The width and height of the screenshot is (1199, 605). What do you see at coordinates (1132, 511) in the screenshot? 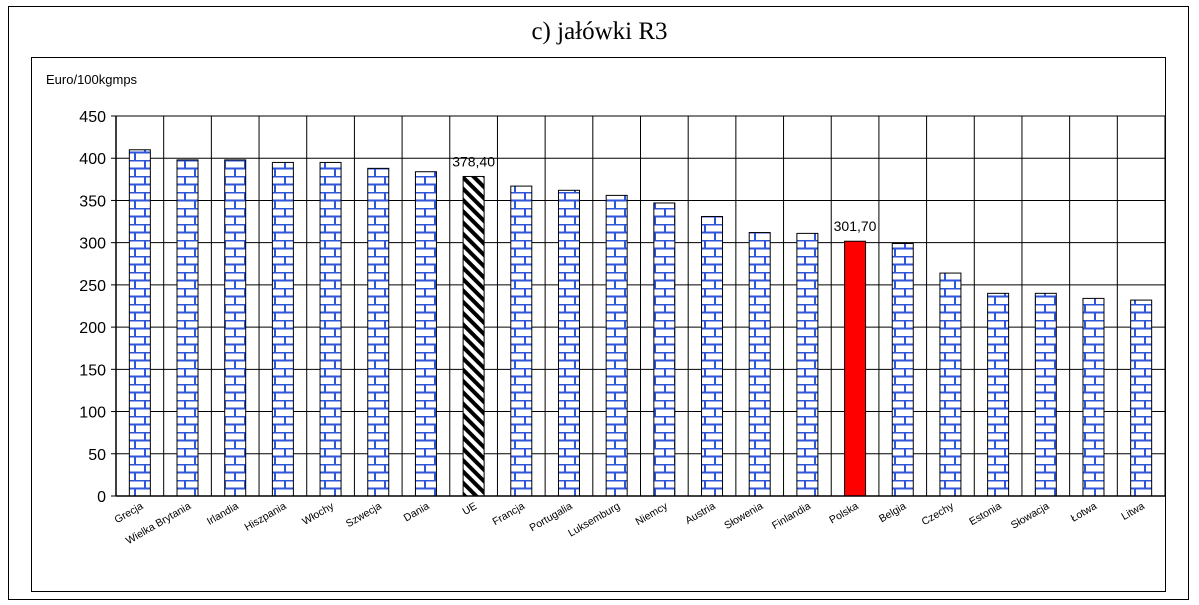
I see `x-tick-label: Litwa` at bounding box center [1132, 511].